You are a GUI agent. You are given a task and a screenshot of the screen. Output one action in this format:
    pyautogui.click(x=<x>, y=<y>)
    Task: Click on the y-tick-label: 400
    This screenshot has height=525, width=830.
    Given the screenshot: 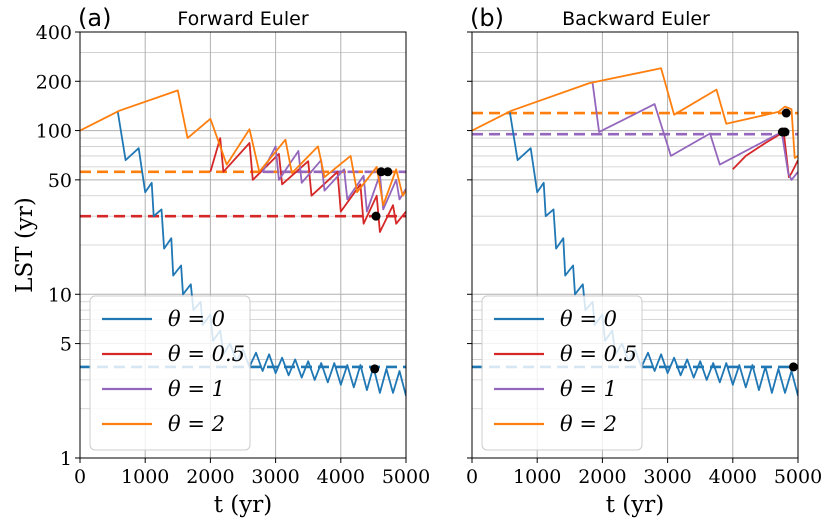 What is the action you would take?
    pyautogui.click(x=54, y=33)
    